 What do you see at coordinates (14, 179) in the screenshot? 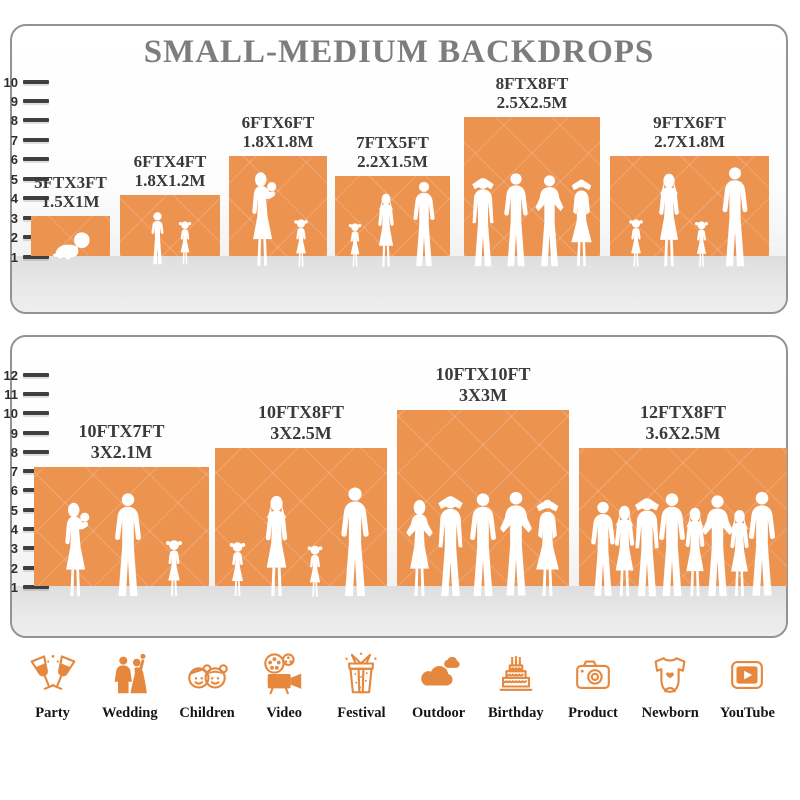
I see `ruler-tick-label: 5` at bounding box center [14, 179].